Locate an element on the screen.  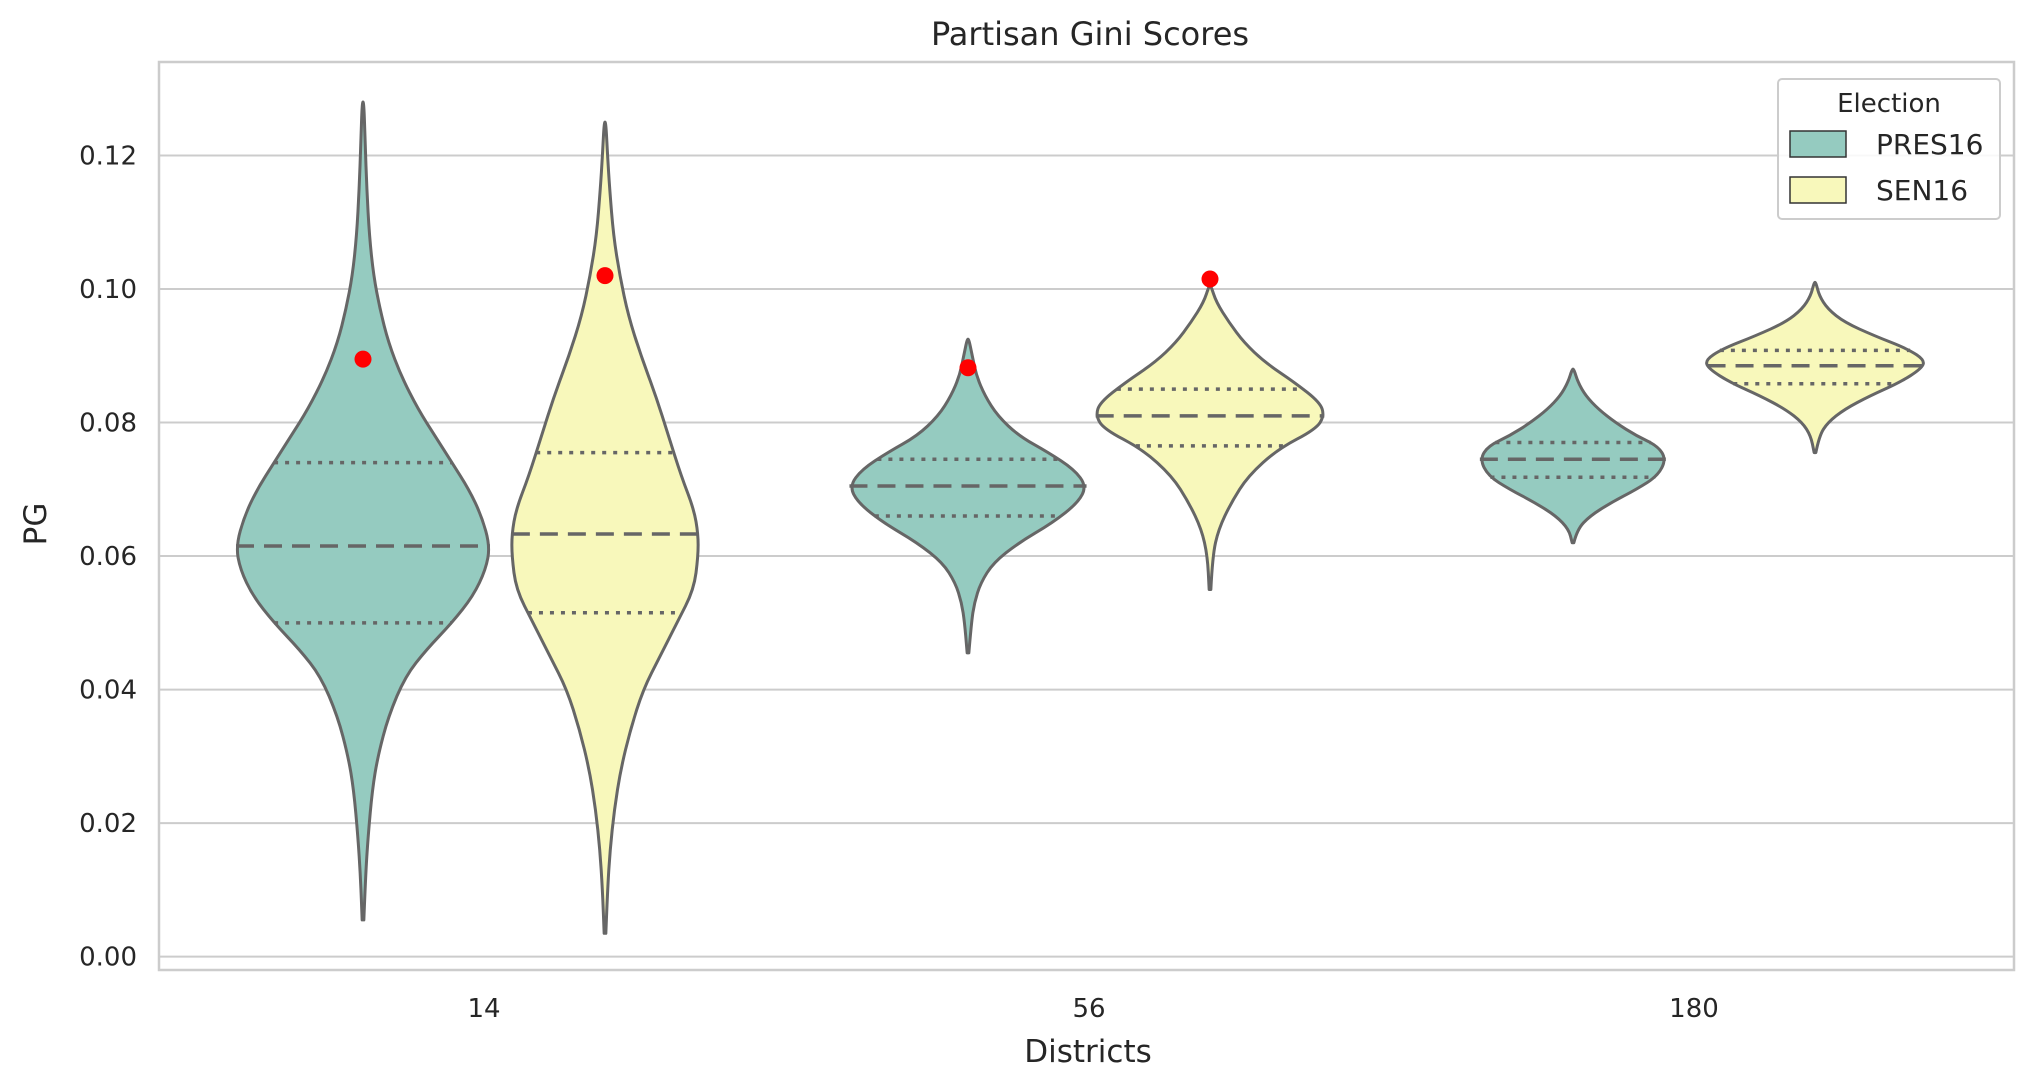
x-tick-labels: 14 56 180 is located at coordinates (1092, 1009).